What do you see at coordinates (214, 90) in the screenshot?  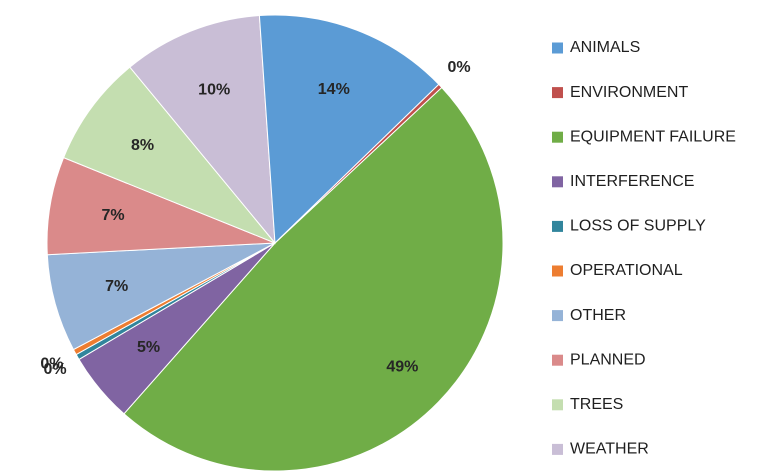 I see `data-label-weather: 10%` at bounding box center [214, 90].